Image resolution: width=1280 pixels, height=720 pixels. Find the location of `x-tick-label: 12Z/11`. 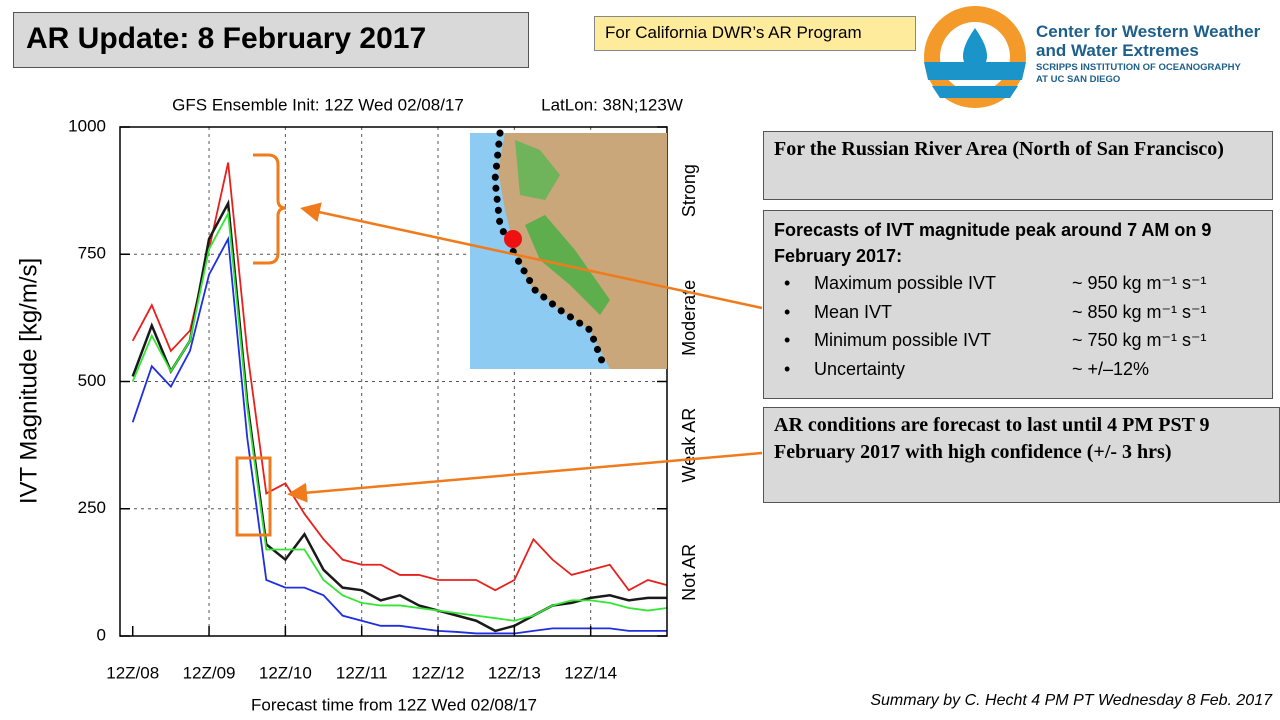

x-tick-label: 12Z/11 is located at coordinates (362, 672).